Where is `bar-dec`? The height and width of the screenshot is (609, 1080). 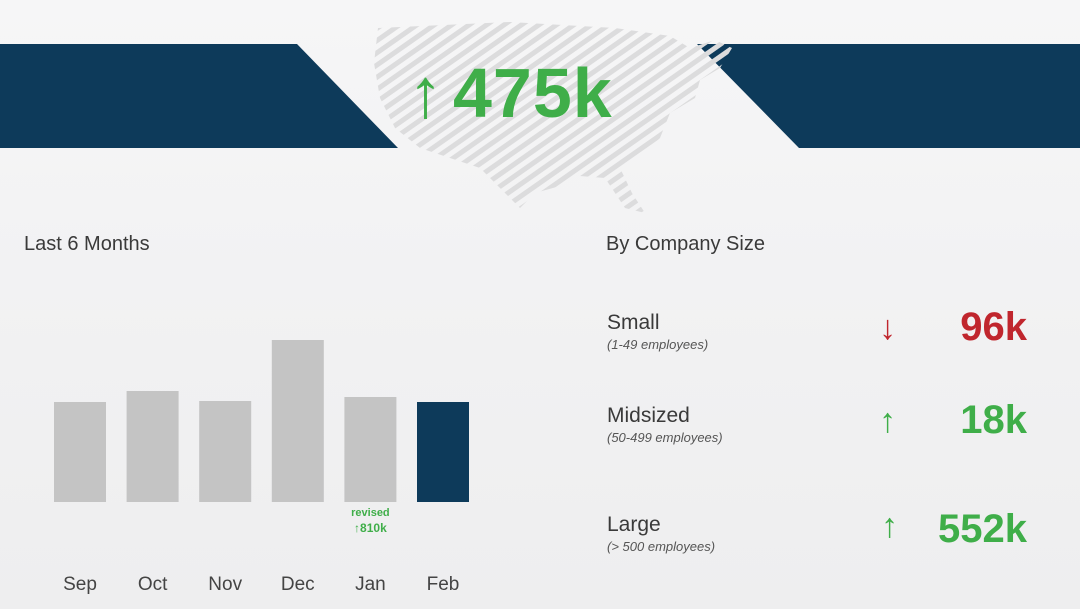 bar-dec is located at coordinates (297, 421).